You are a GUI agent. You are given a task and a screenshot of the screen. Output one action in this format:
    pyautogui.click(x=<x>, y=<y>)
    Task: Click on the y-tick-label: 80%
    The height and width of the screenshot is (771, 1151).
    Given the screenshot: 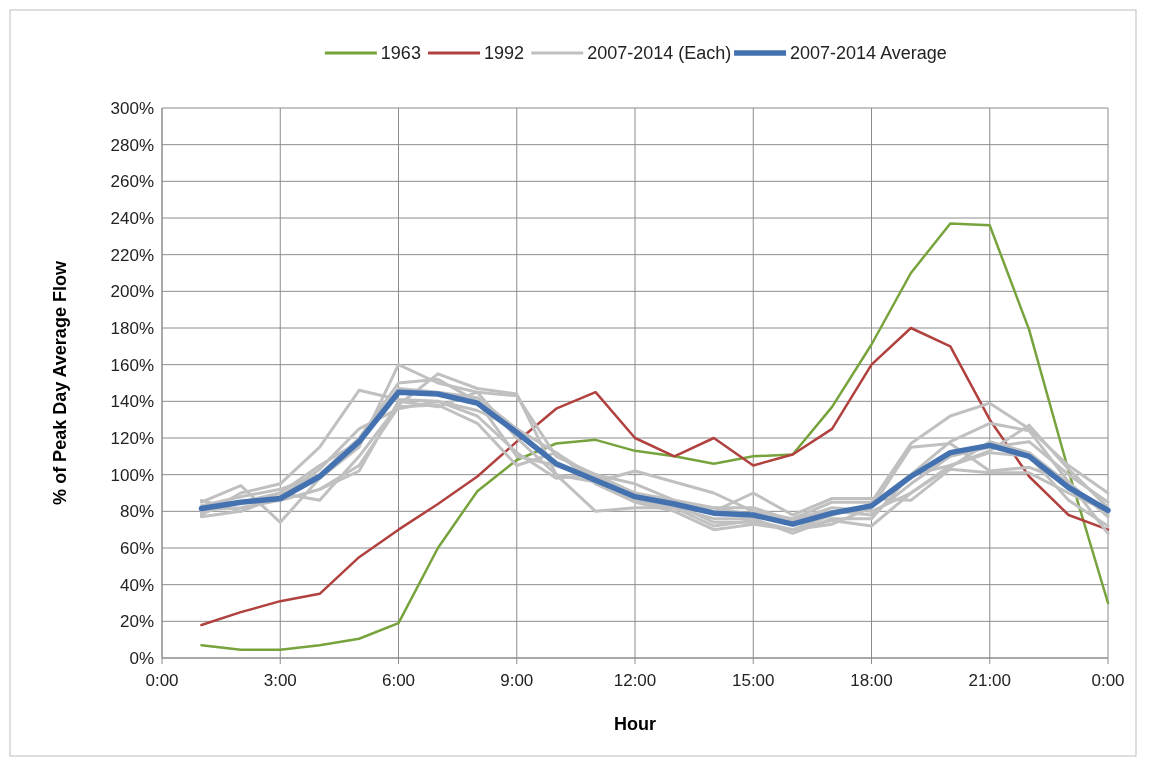 What is the action you would take?
    pyautogui.click(x=136, y=512)
    